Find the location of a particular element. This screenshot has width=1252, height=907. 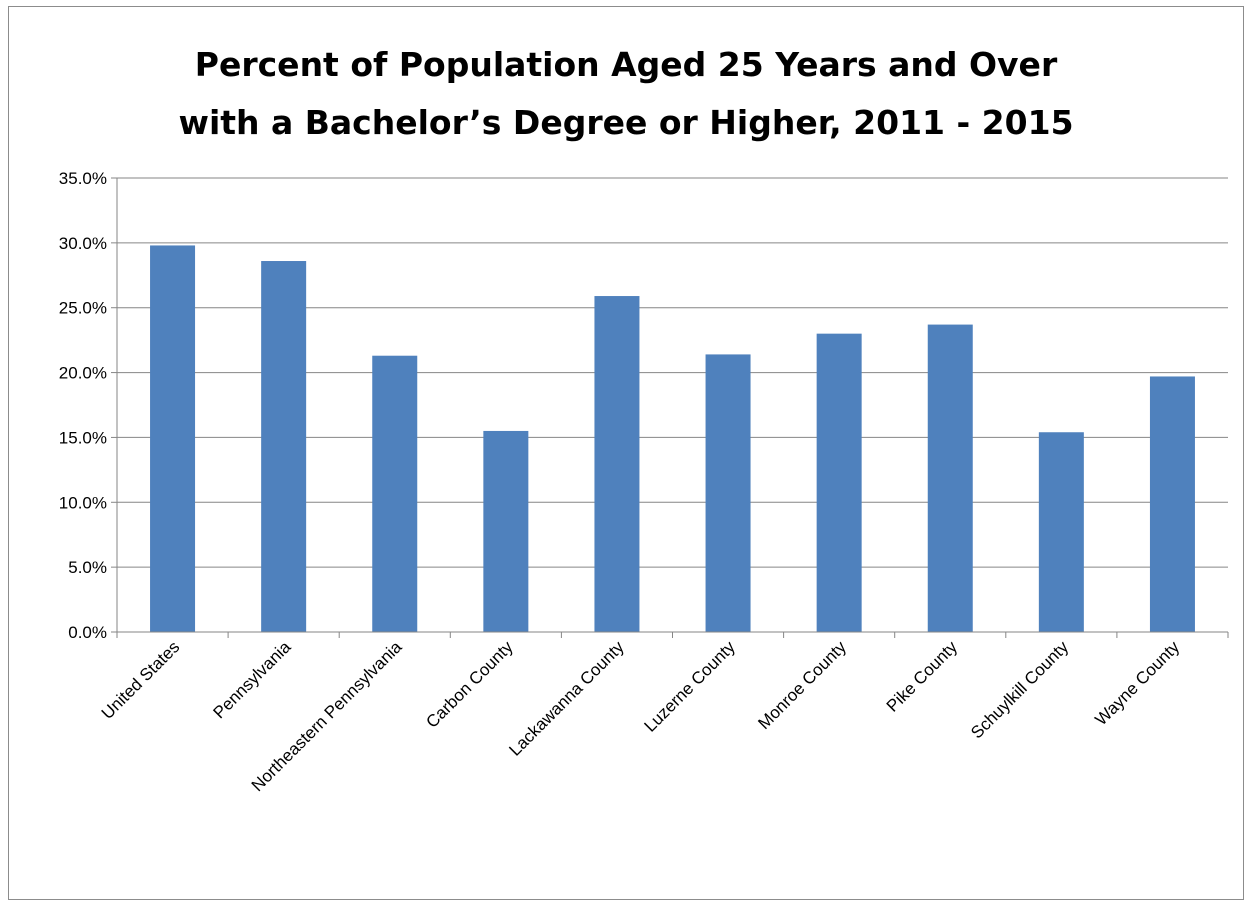

y-tick-label: 5.0% is located at coordinates (87, 567).